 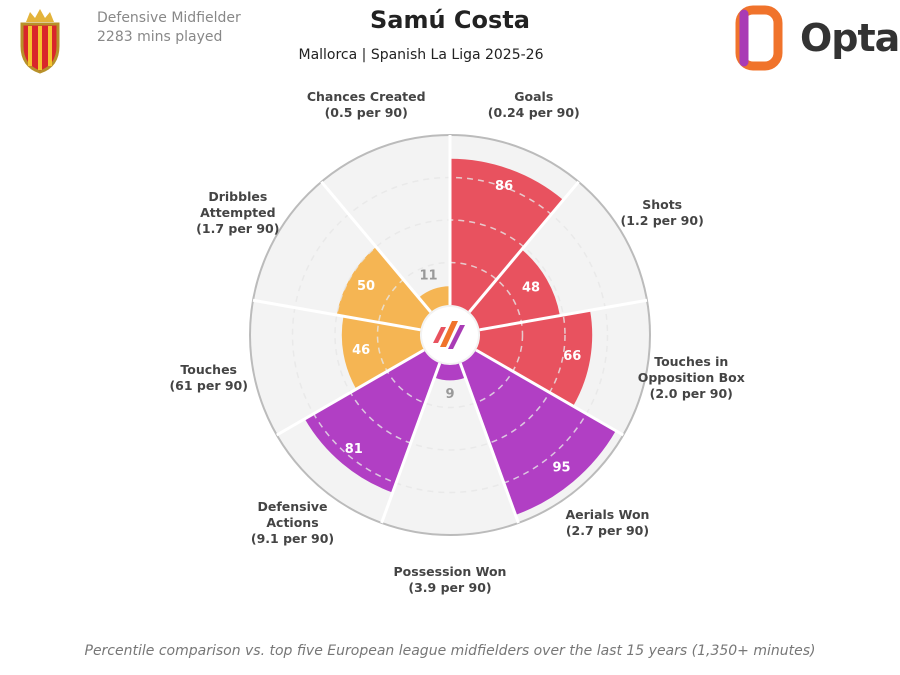 I want to click on category-name: Aerials Won, so click(x=607, y=514).